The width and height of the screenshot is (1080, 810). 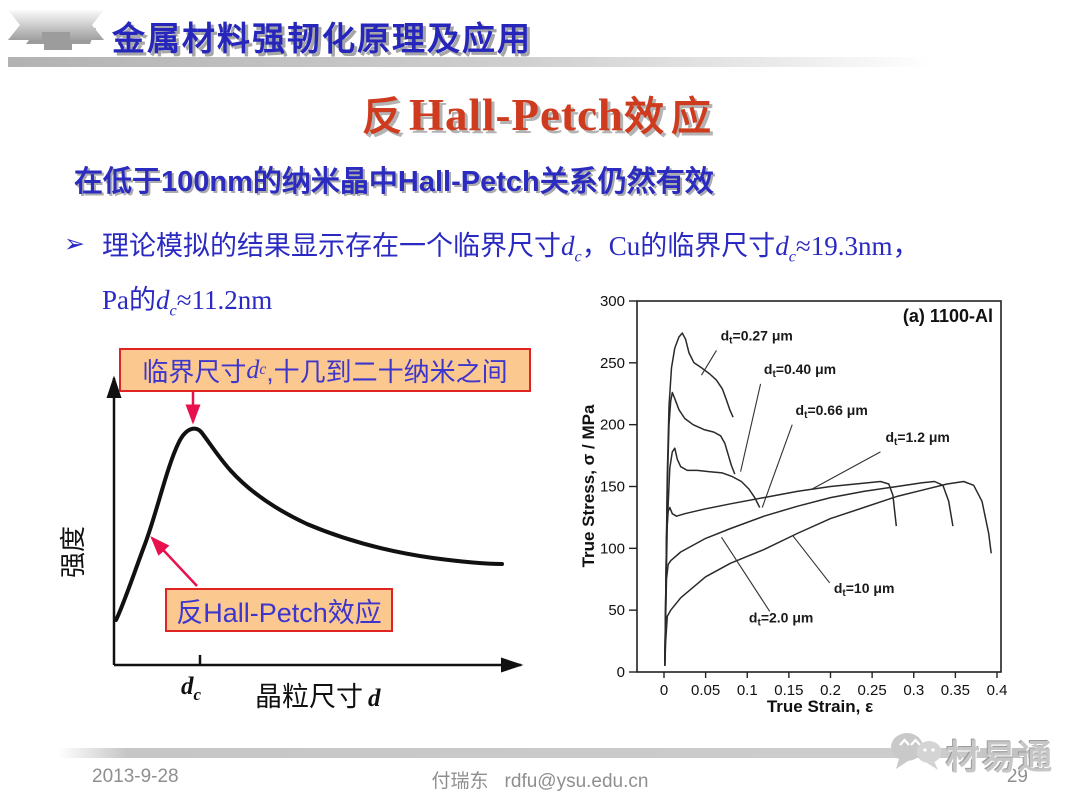 What do you see at coordinates (73, 552) in the screenshot?
I see `y-axis-label: 强度` at bounding box center [73, 552].